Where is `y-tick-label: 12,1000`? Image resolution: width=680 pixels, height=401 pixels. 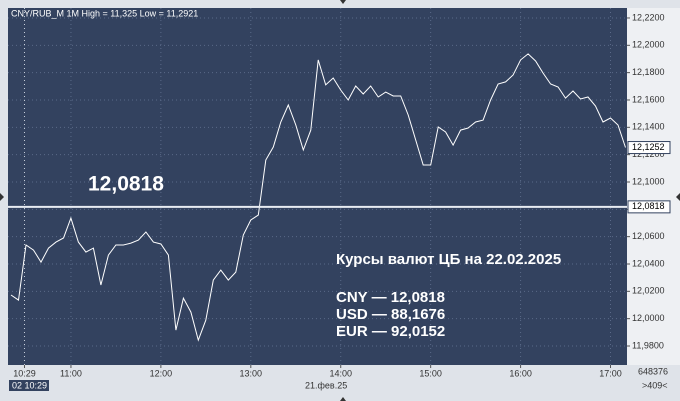 y-tick-label: 12,1000 is located at coordinates (648, 181).